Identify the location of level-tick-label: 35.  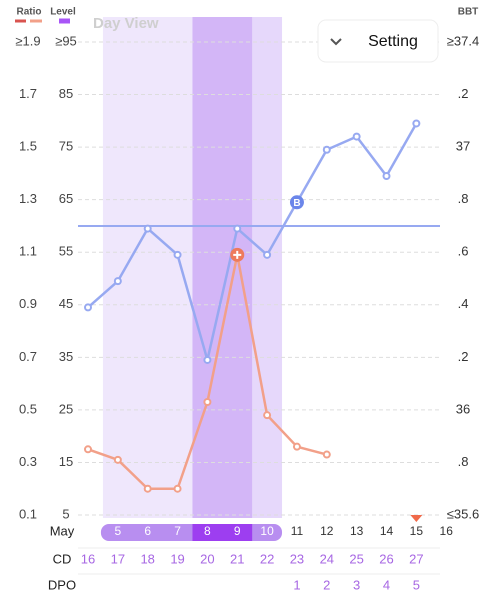
(66, 356).